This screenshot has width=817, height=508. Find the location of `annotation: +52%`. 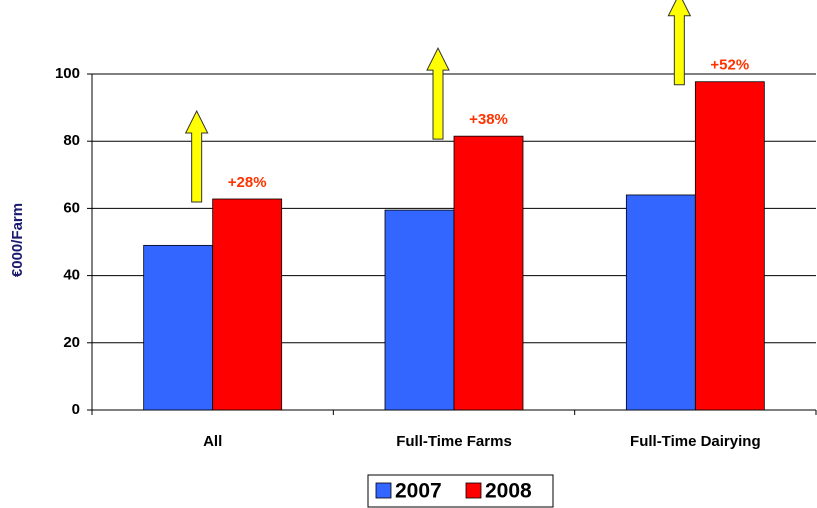

annotation: +52% is located at coordinates (729, 65).